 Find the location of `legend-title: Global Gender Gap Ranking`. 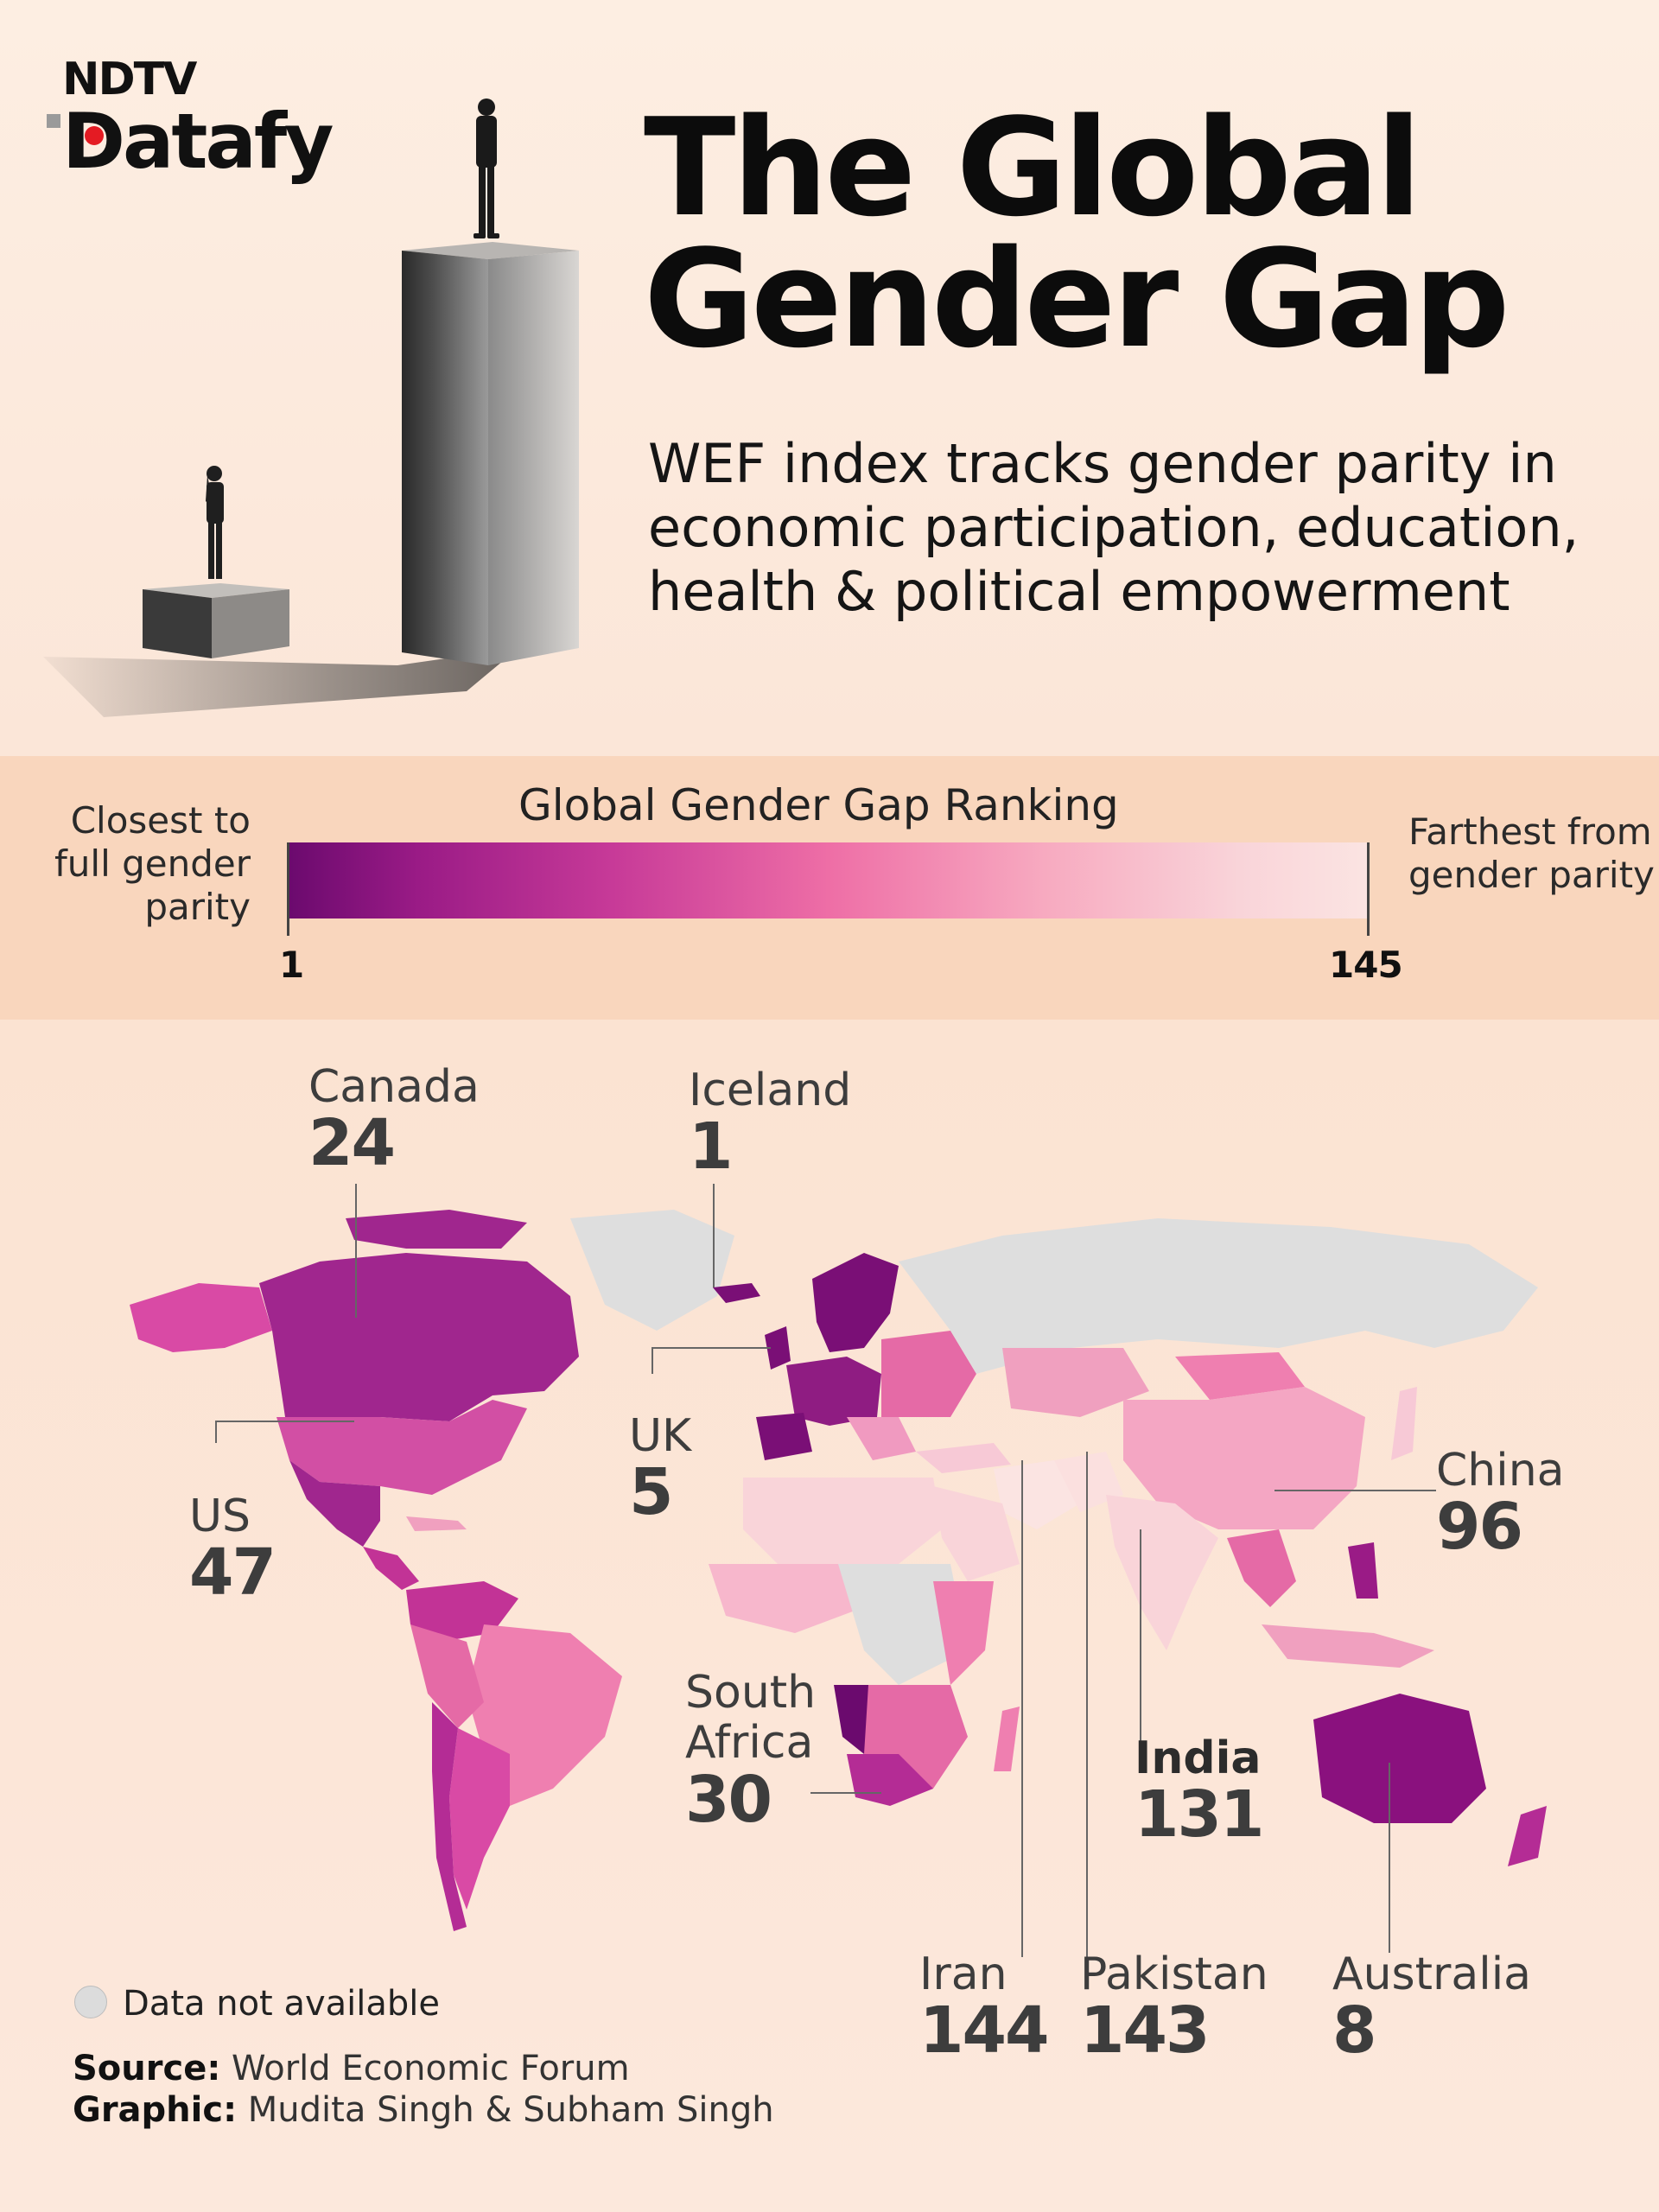

legend-title: Global Gender Gap Ranking is located at coordinates (818, 805).